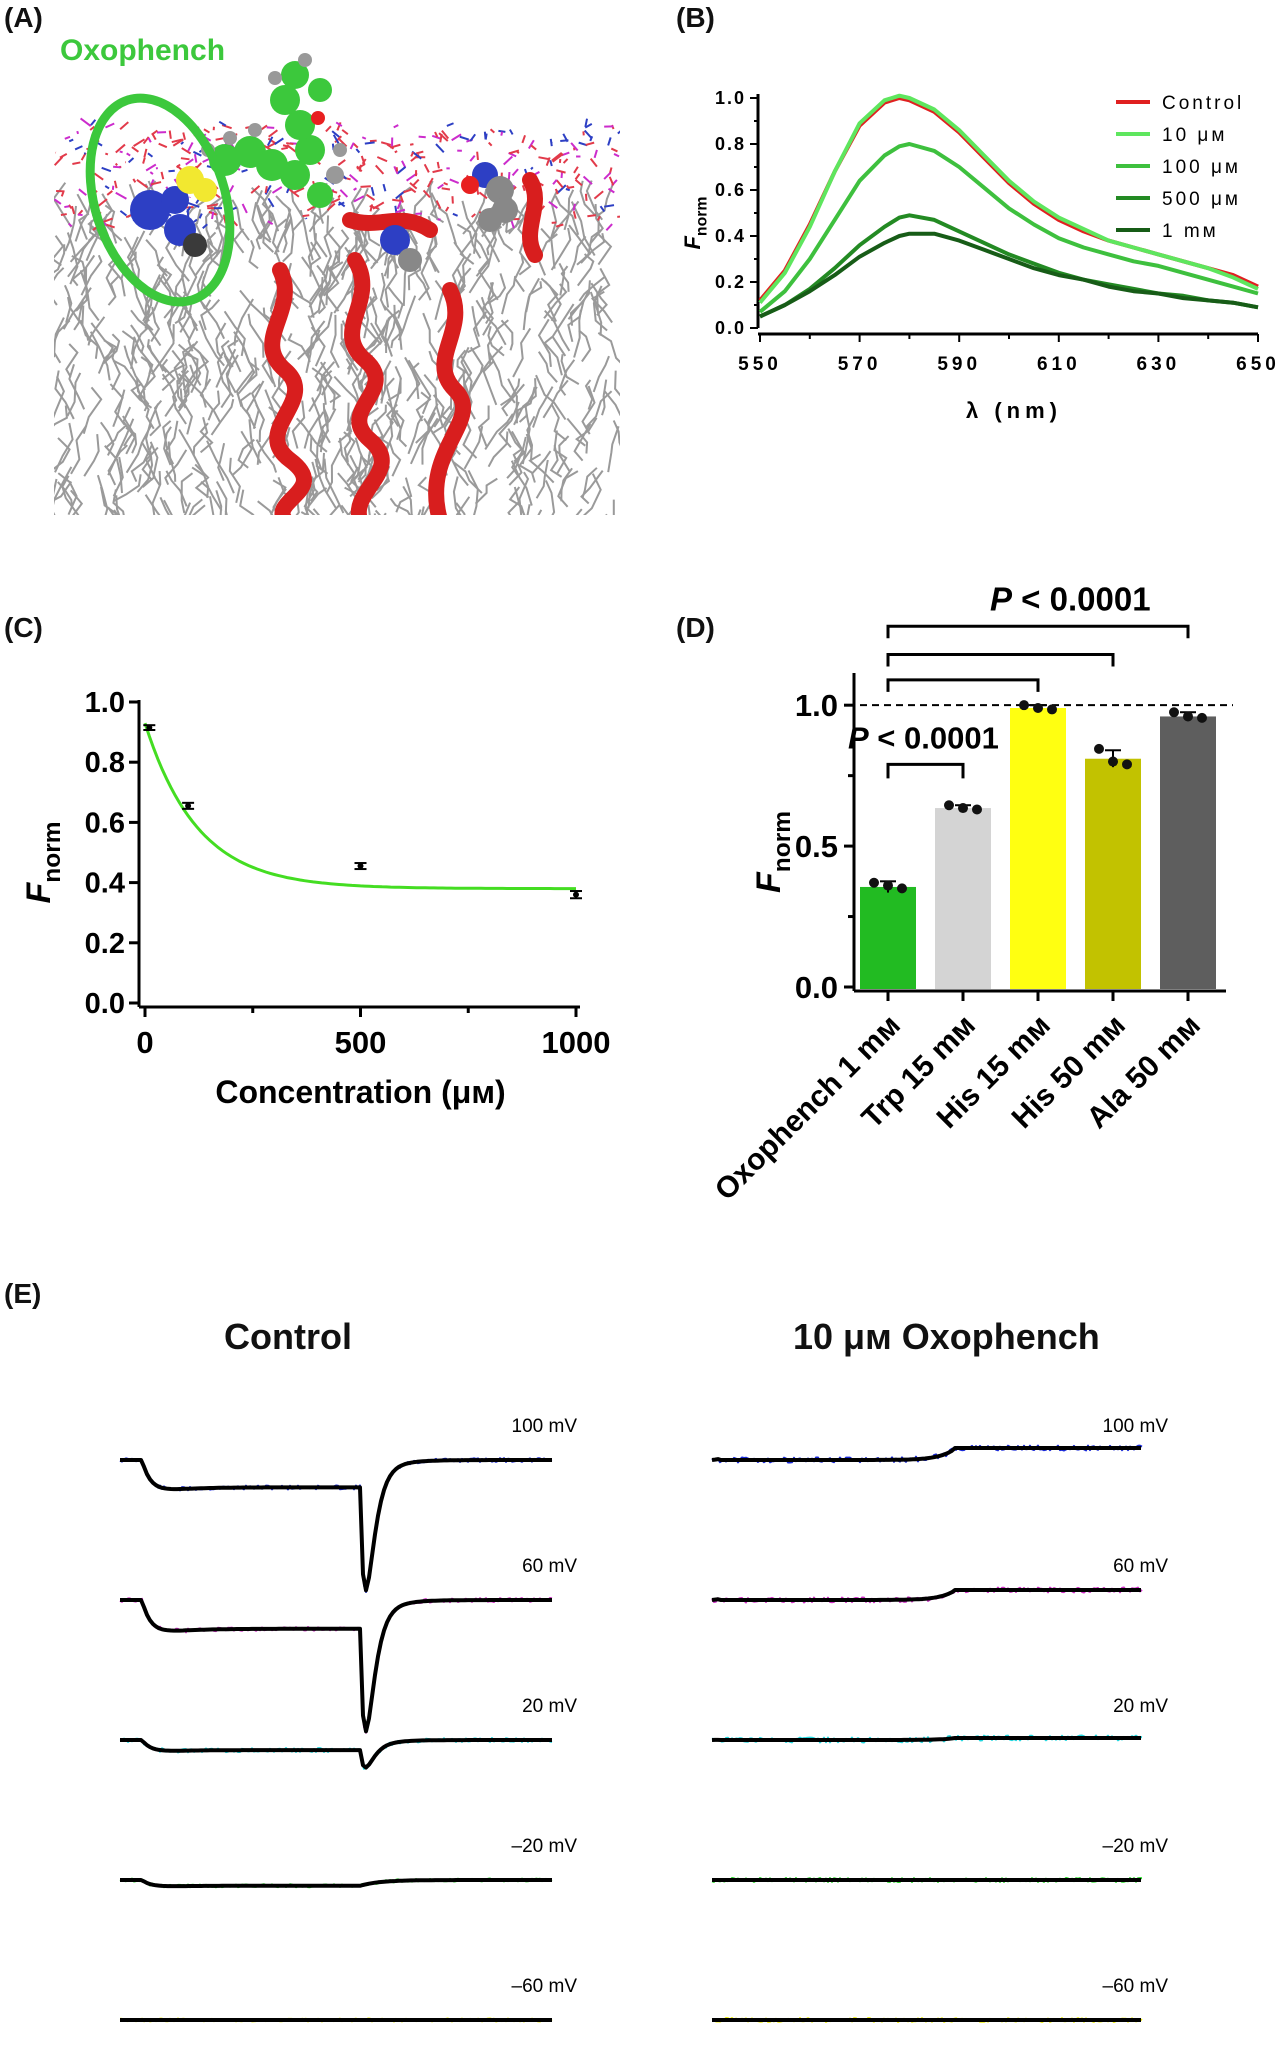 This screenshot has width=1279, height=2050. Describe the element at coordinates (23, 627) in the screenshot. I see `panel-label-c: (C)` at that location.